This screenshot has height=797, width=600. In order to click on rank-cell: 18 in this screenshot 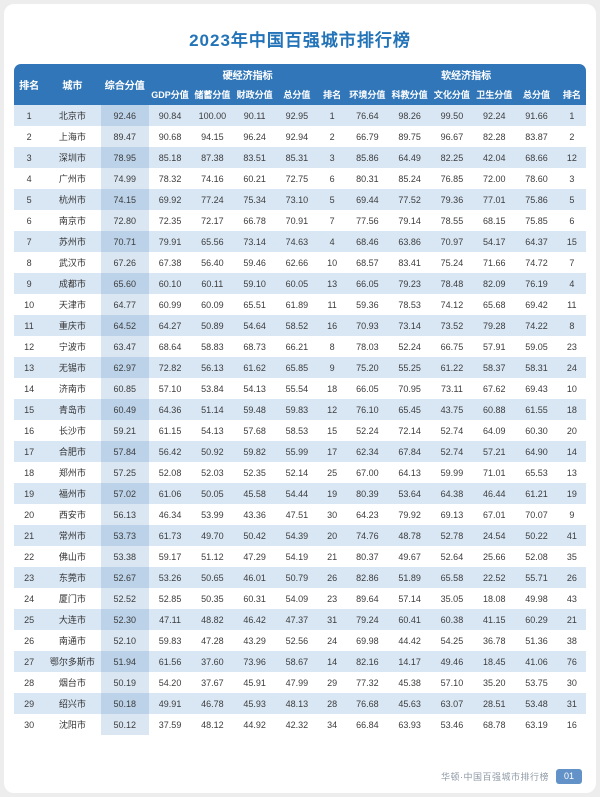, I will do `click(29, 472)`.